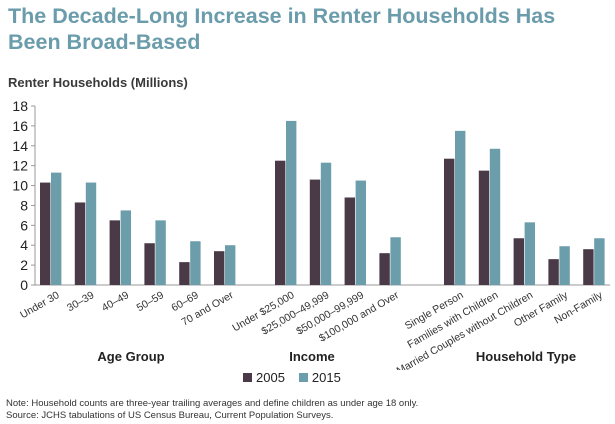 This screenshot has height=424, width=615. I want to click on y-tick-label: 12, so click(20, 166).